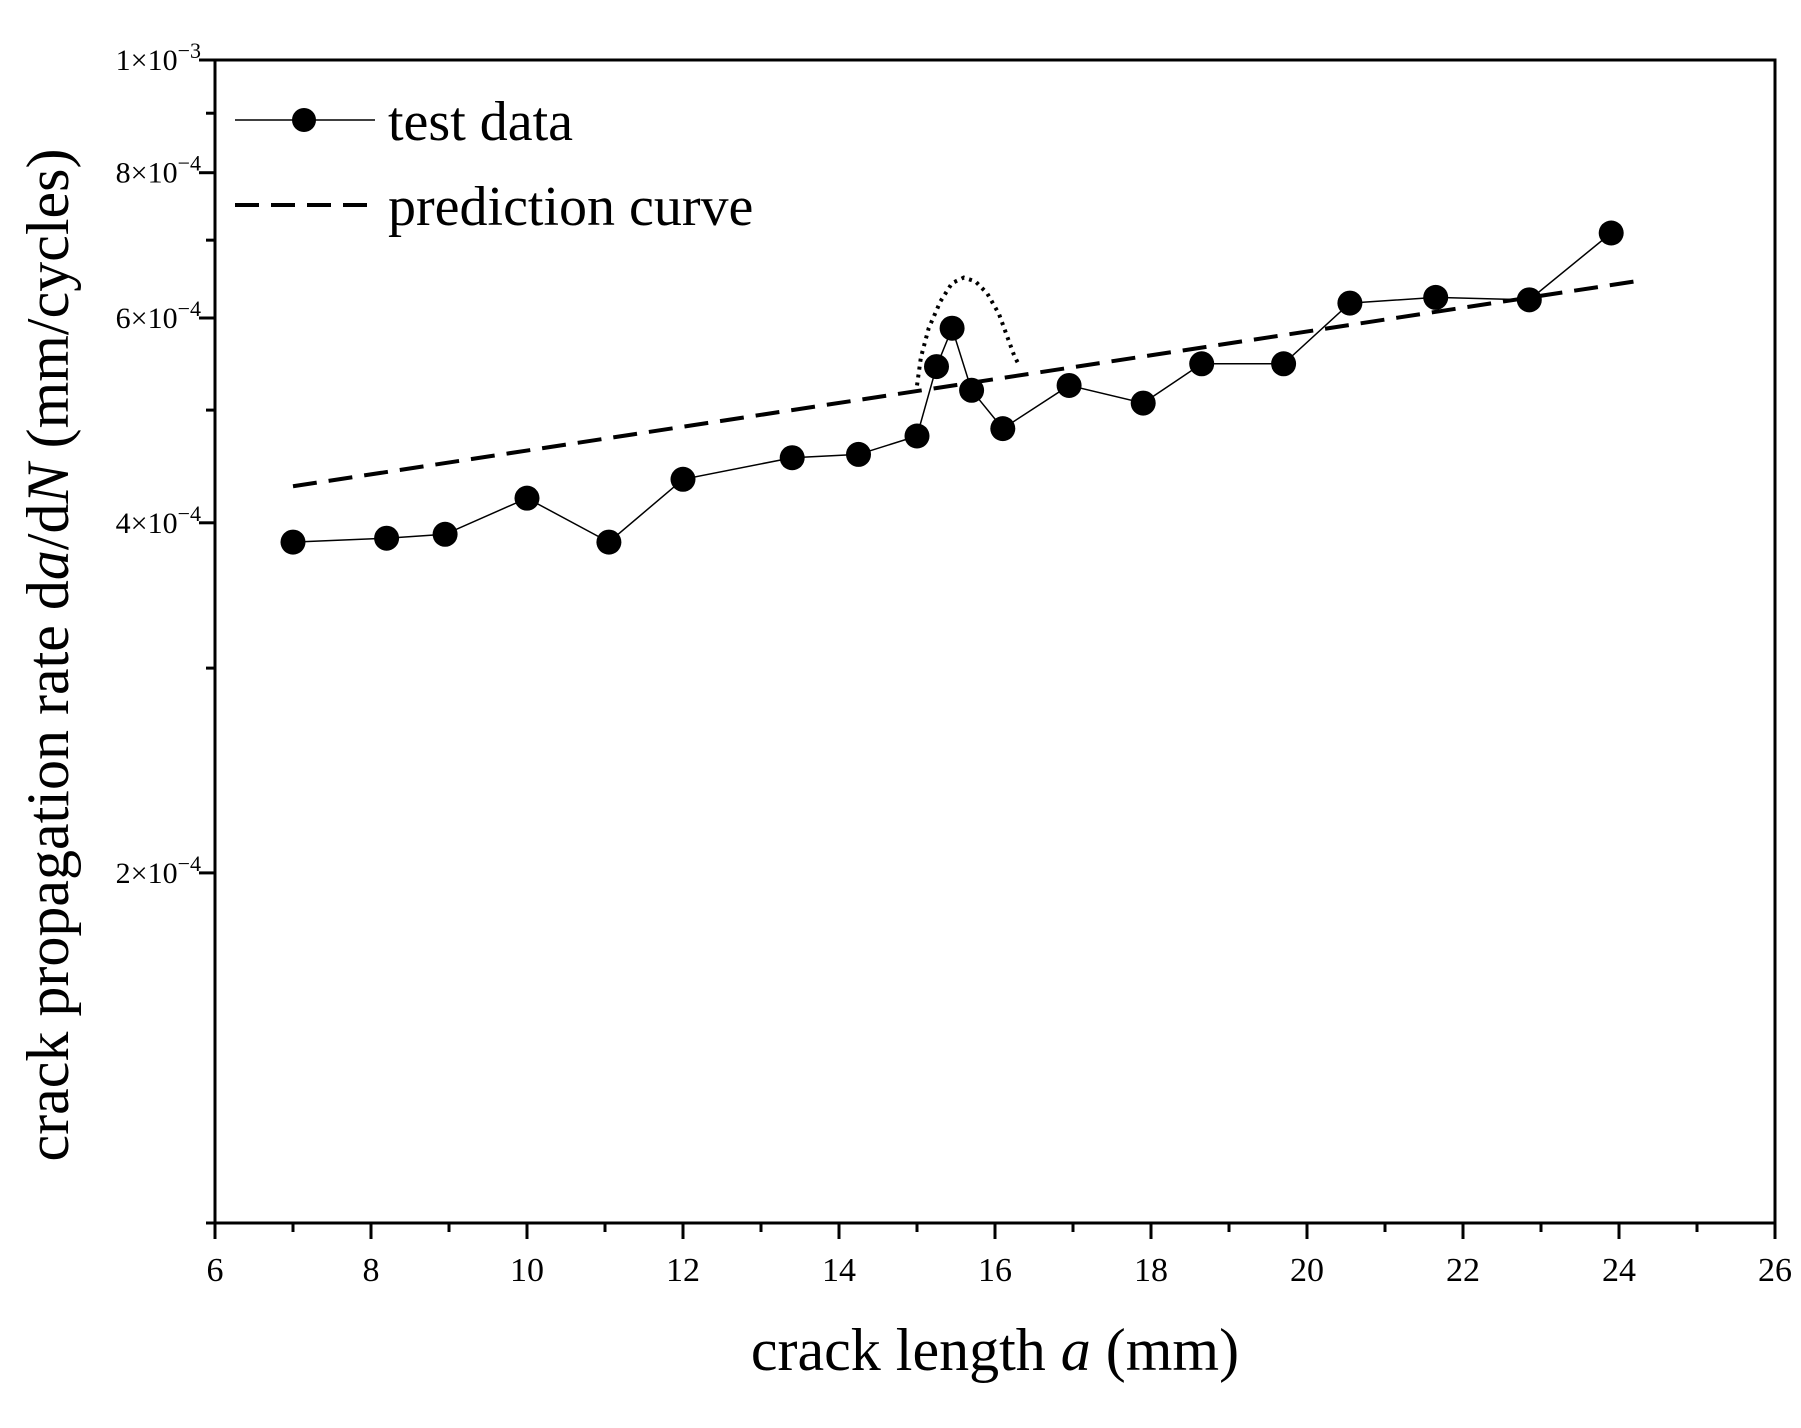 This screenshot has height=1428, width=1801. Describe the element at coordinates (1619, 1270) in the screenshot. I see `x-tick-label: 24` at that location.